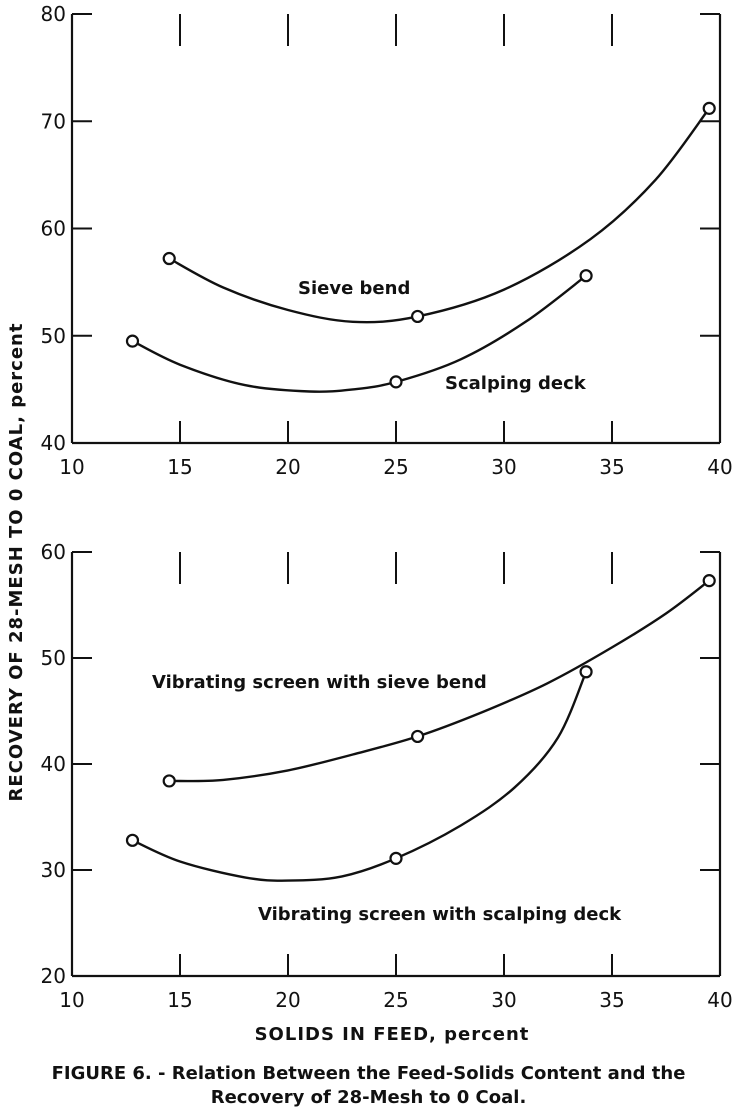  I want to click on series-line-sieve-bend, so click(439, 215).